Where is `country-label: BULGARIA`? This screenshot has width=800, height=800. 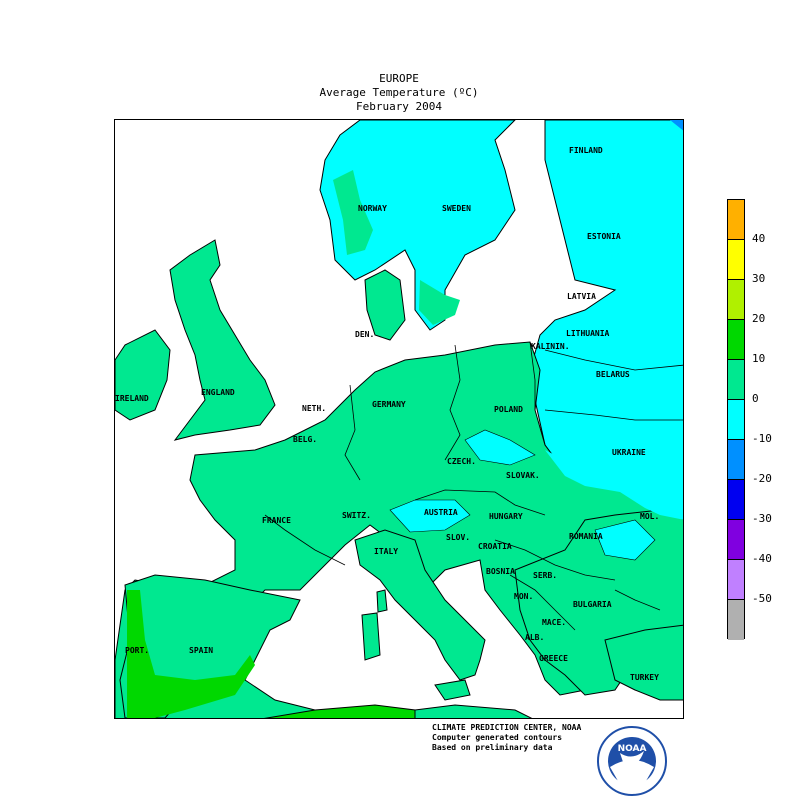 country-label: BULGARIA is located at coordinates (592, 604).